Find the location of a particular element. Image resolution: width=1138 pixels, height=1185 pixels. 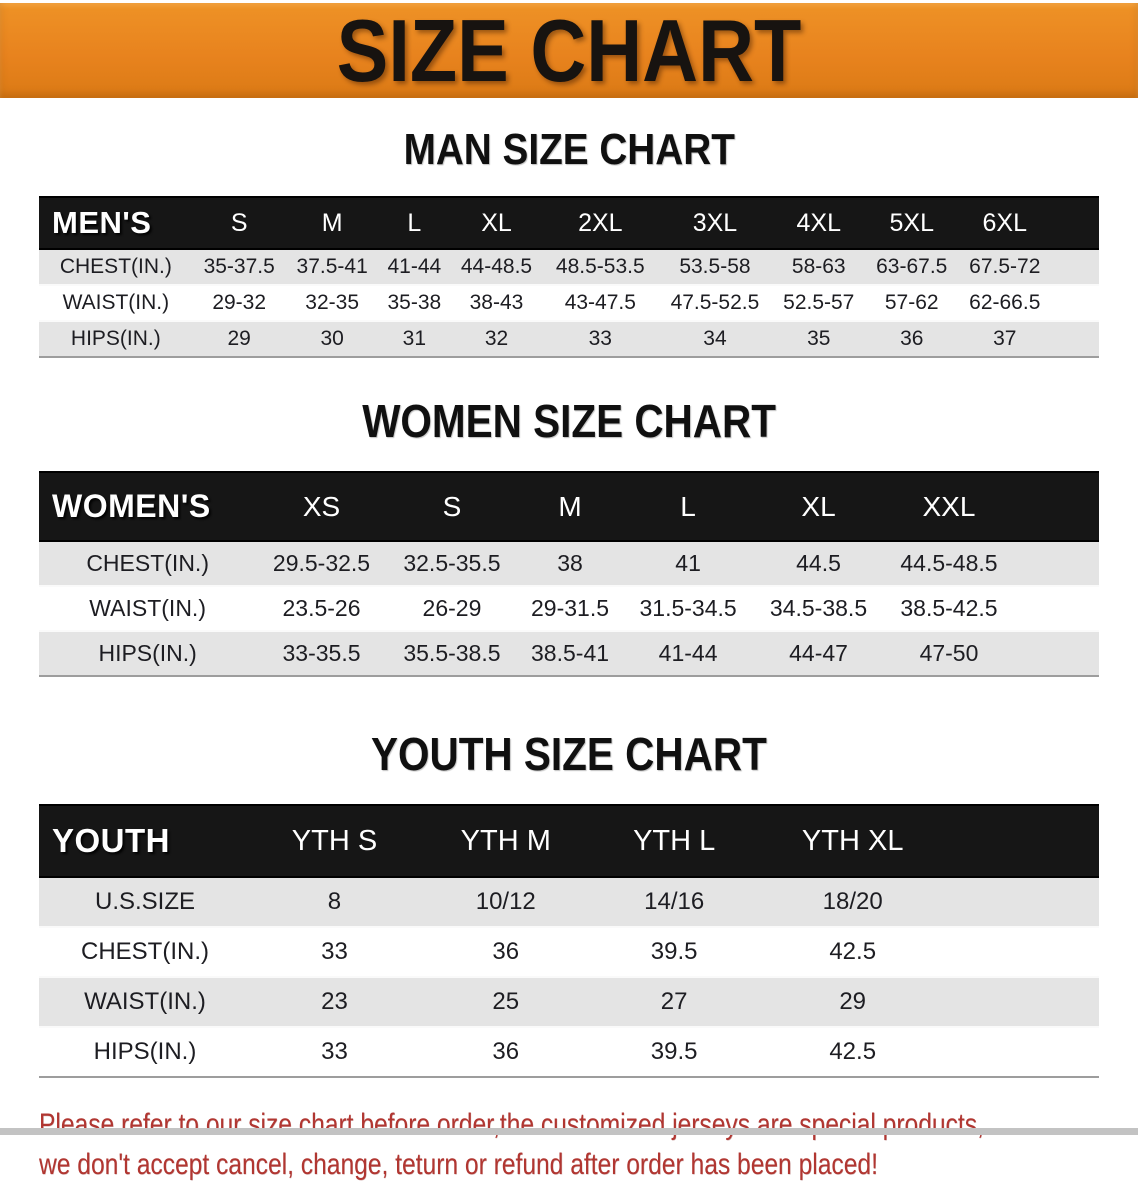

womens-size-column-header: XS is located at coordinates (321, 506).